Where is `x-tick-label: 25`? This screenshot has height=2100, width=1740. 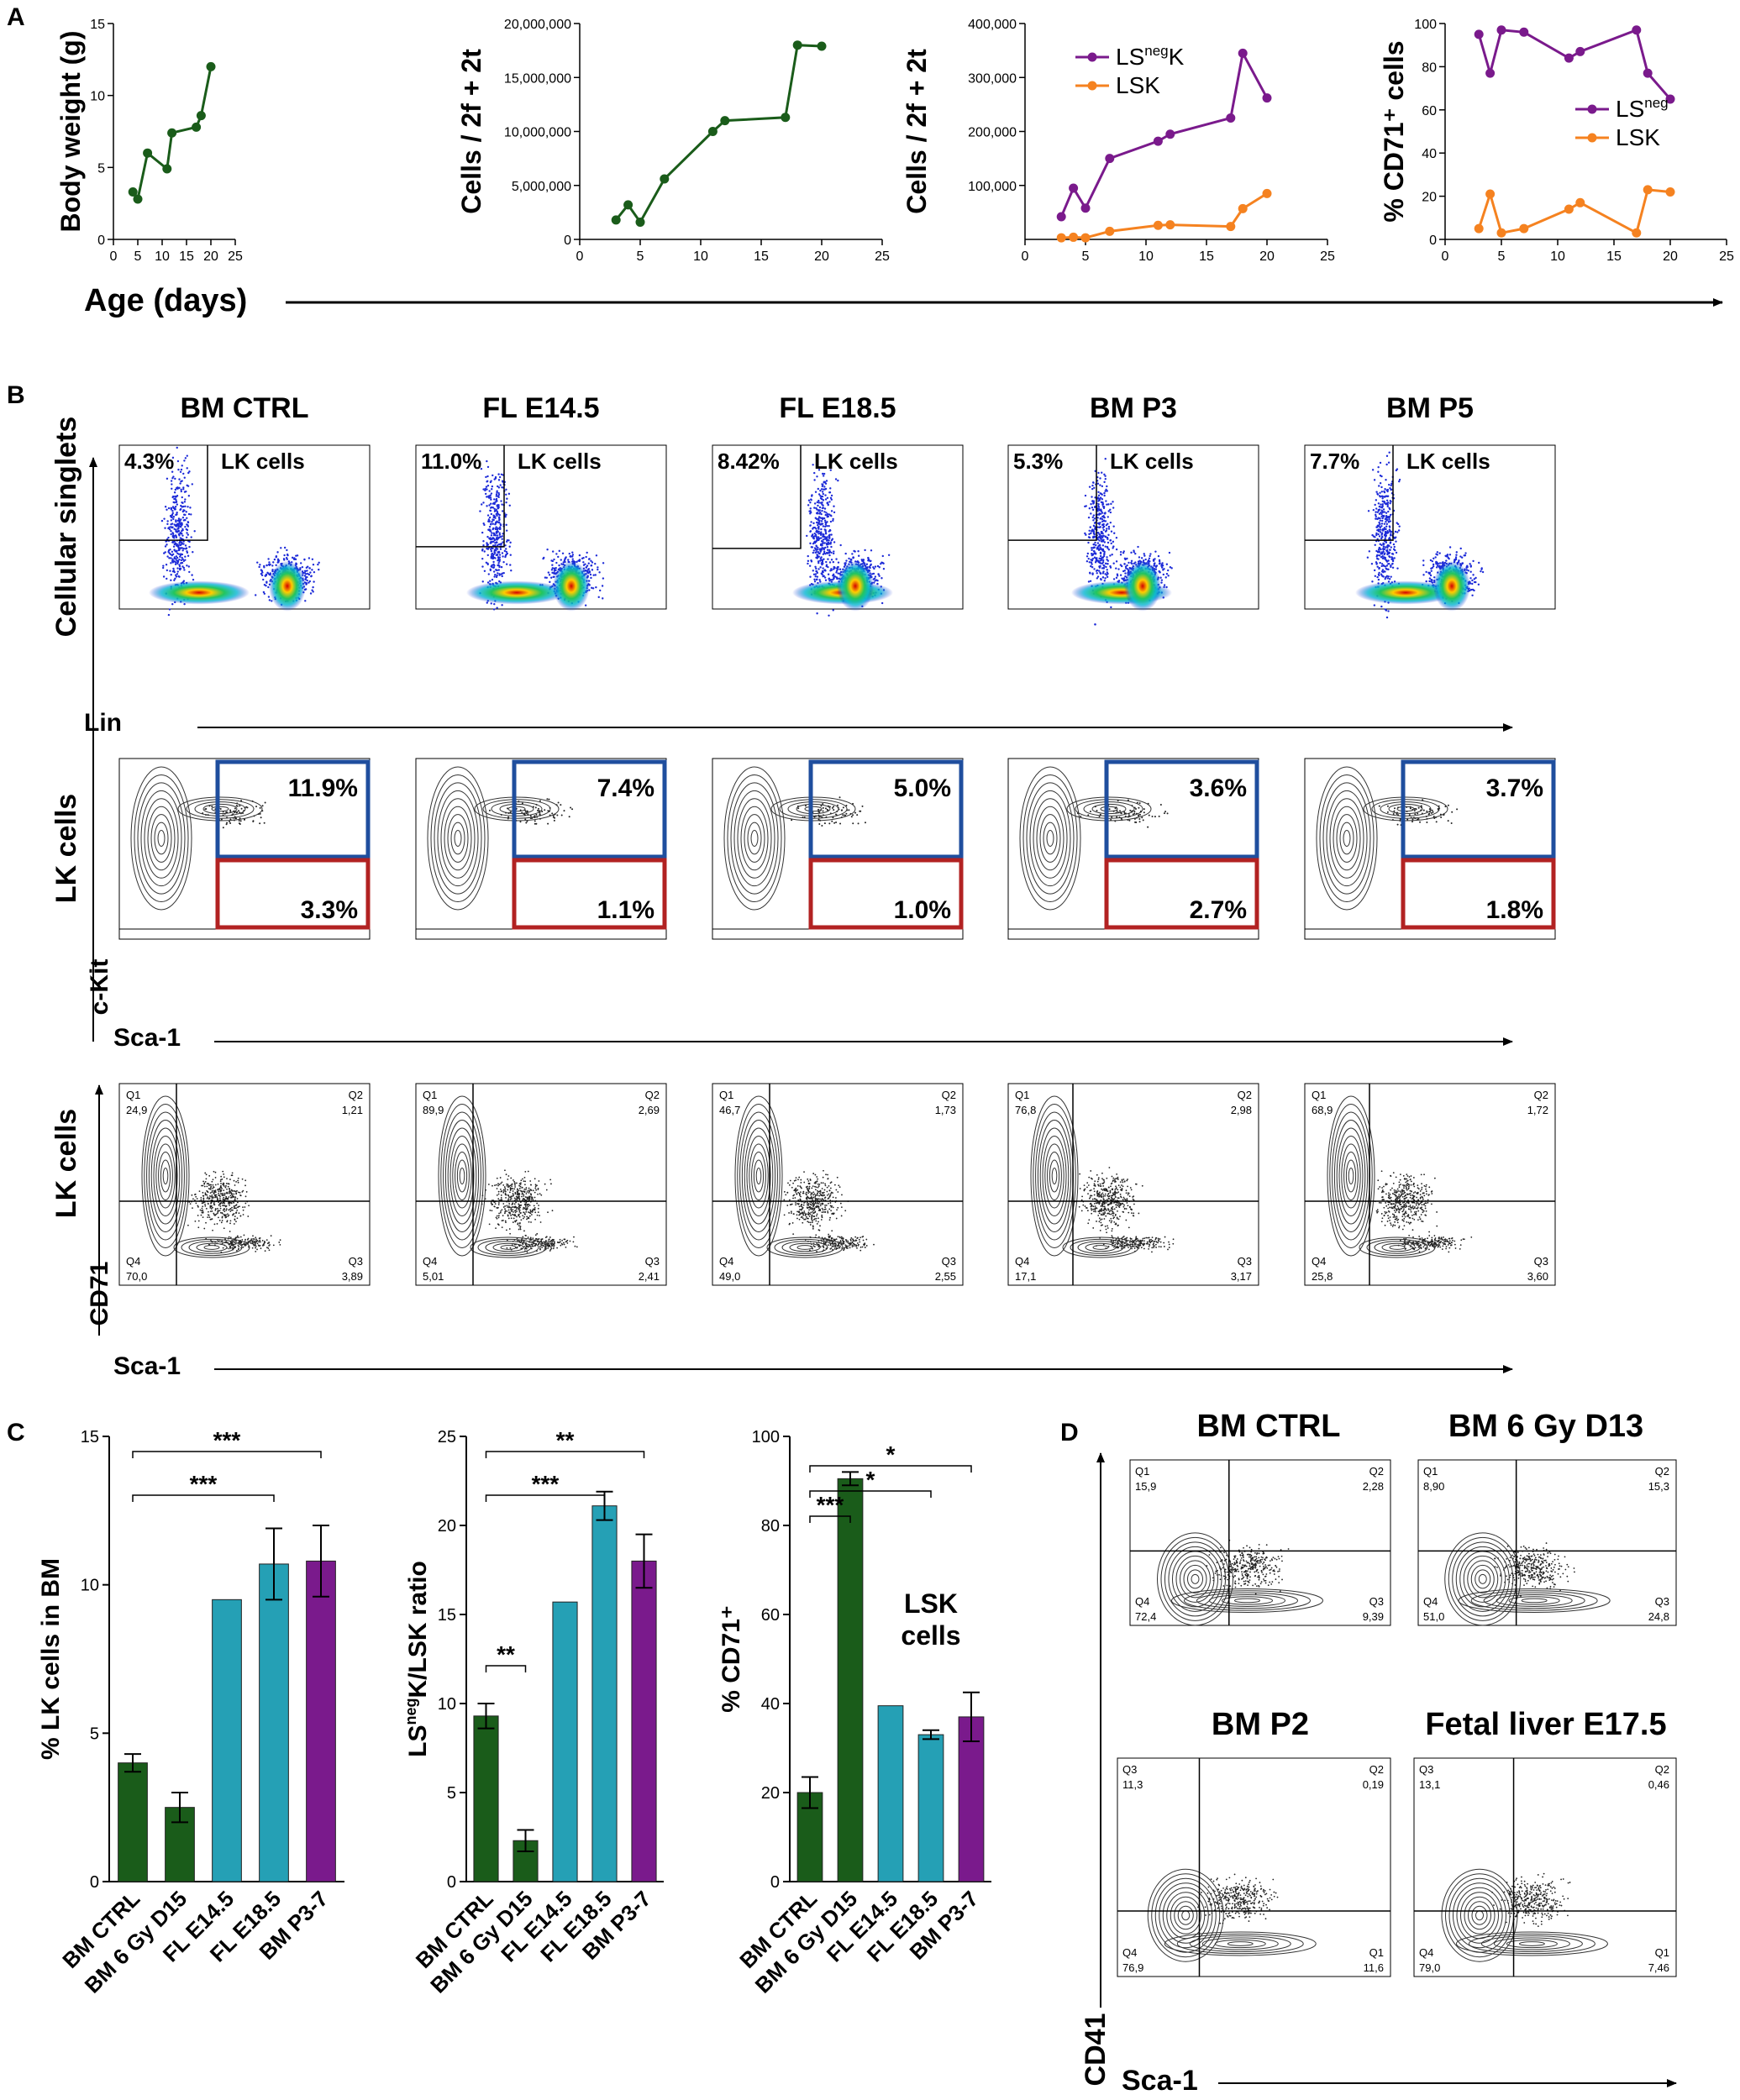 x-tick-label: 25 is located at coordinates (882, 256).